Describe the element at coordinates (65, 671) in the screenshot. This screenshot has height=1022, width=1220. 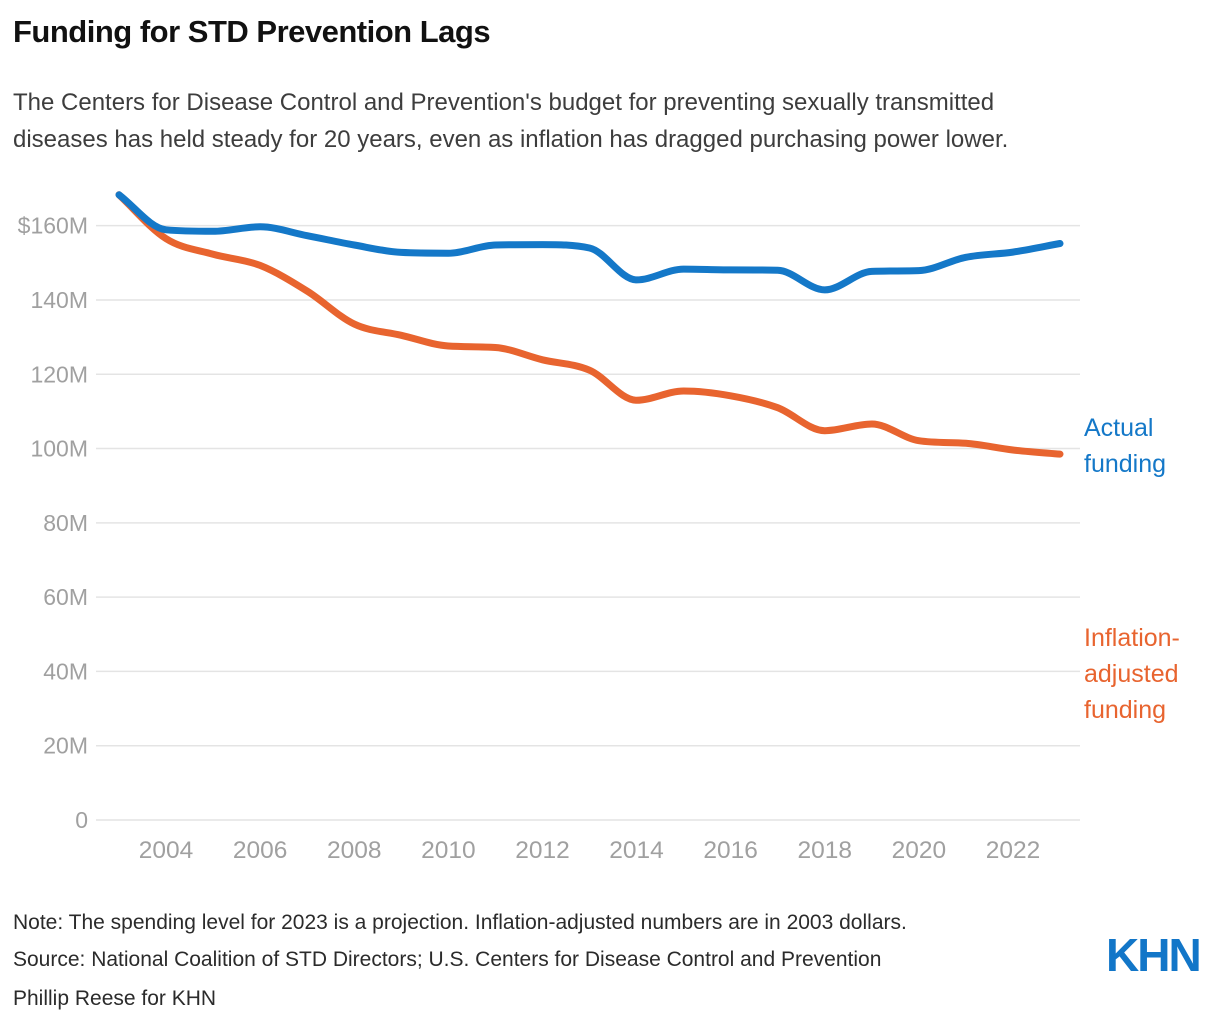
I see `y-axis-tick-label: 40M` at that location.